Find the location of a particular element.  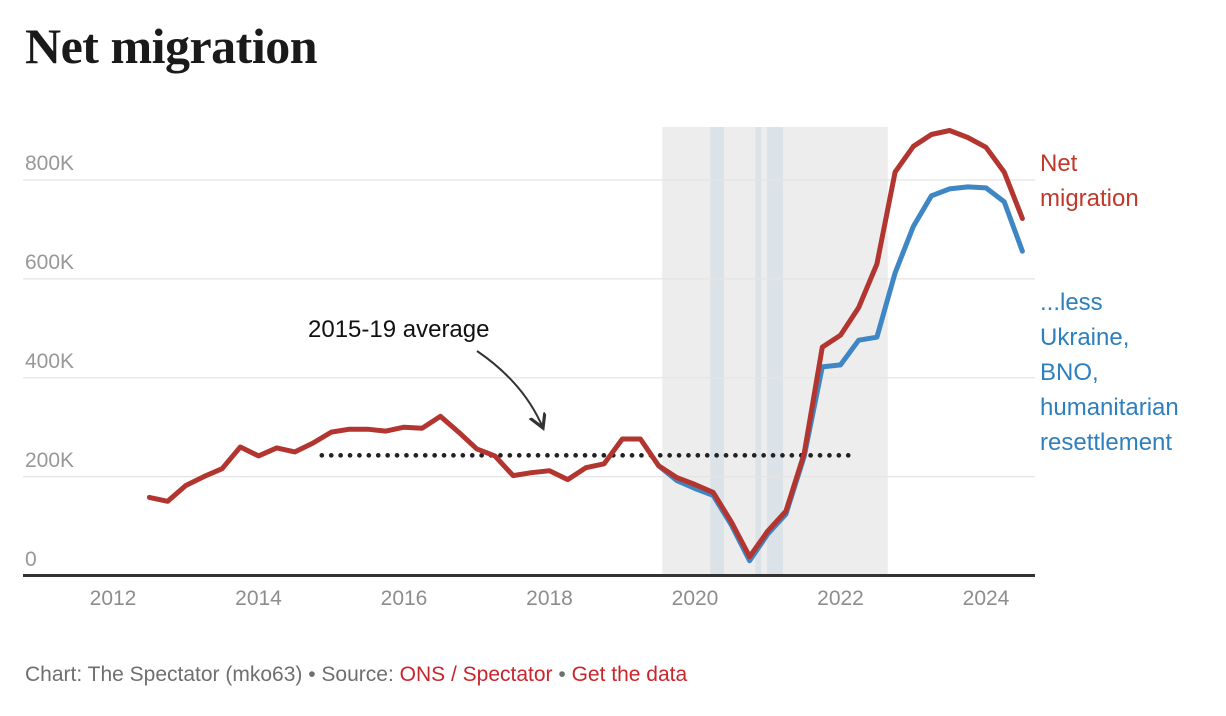

x-tick-label: 2022 is located at coordinates (840, 598).